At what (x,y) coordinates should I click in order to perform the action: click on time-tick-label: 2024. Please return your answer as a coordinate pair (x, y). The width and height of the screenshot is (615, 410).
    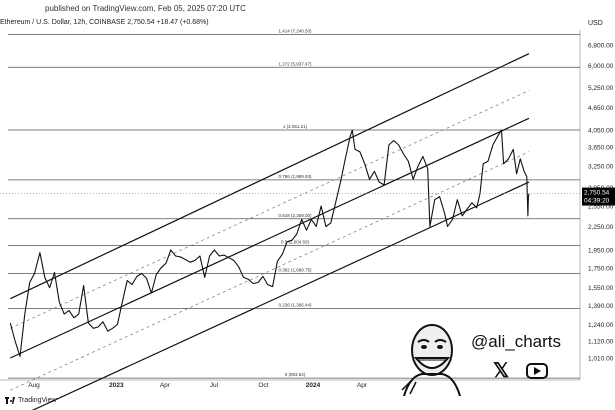
    Looking at the image, I should click on (313, 385).